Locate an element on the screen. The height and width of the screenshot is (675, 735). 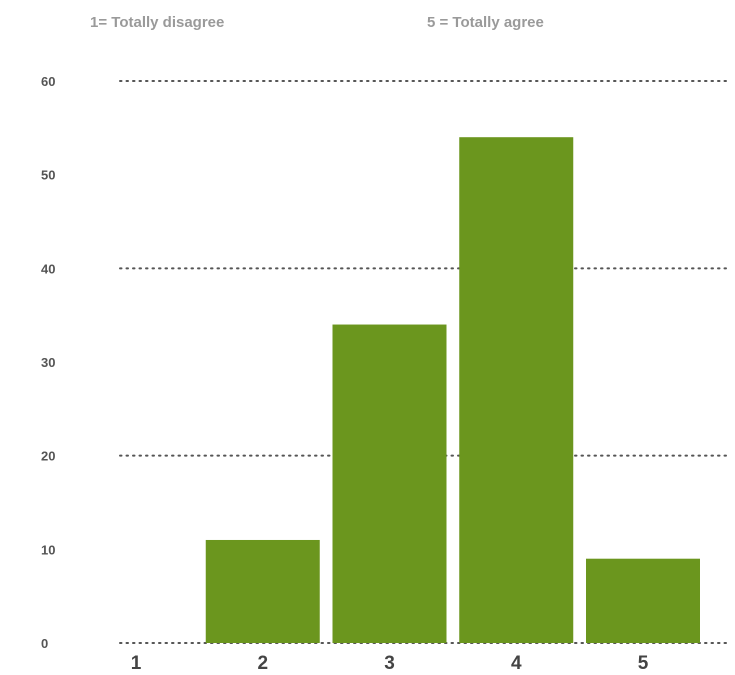
y-tick-label: 20 is located at coordinates (48, 456).